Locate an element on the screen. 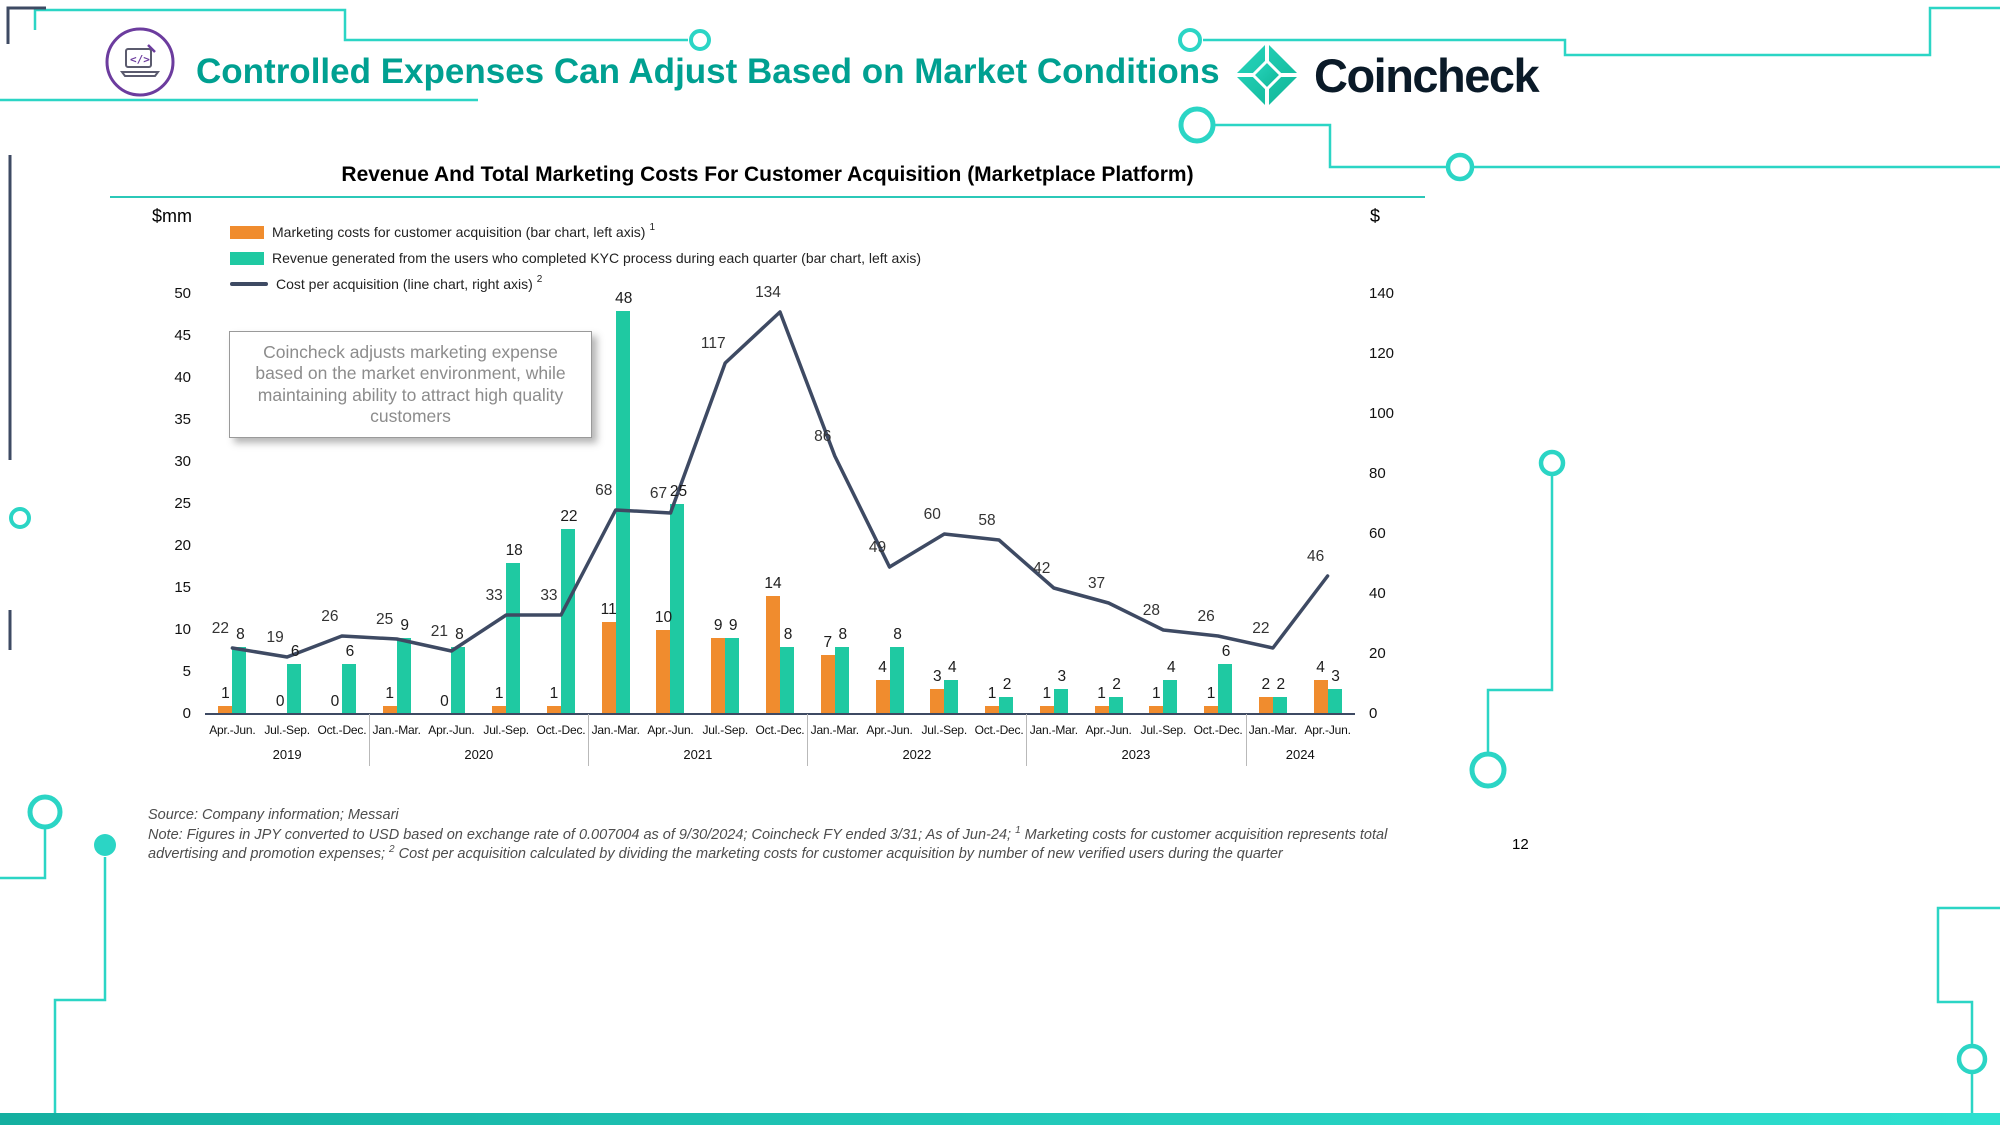 This screenshot has width=2000, height=1125. left-axis-tick: 35 is located at coordinates (182, 419).